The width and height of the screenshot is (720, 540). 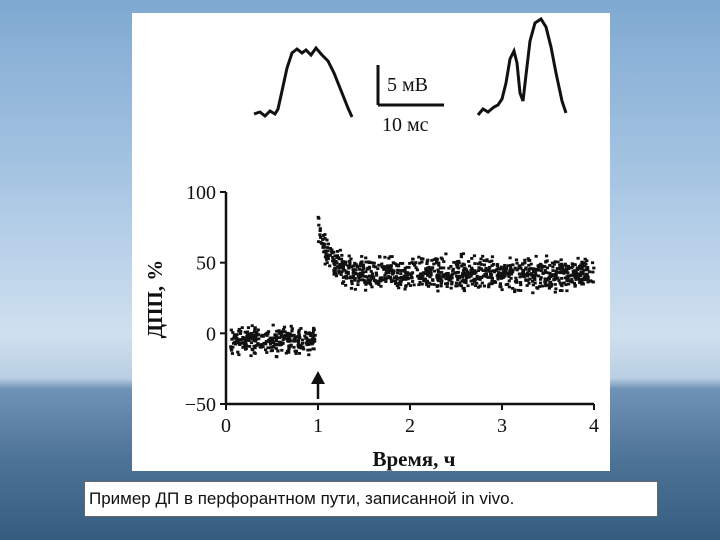 What do you see at coordinates (303, 82) in the screenshot?
I see `trace-before` at bounding box center [303, 82].